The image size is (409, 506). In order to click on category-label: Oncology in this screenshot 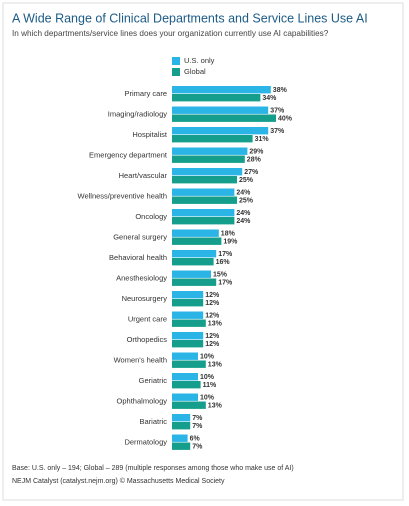, I will do `click(151, 216)`.